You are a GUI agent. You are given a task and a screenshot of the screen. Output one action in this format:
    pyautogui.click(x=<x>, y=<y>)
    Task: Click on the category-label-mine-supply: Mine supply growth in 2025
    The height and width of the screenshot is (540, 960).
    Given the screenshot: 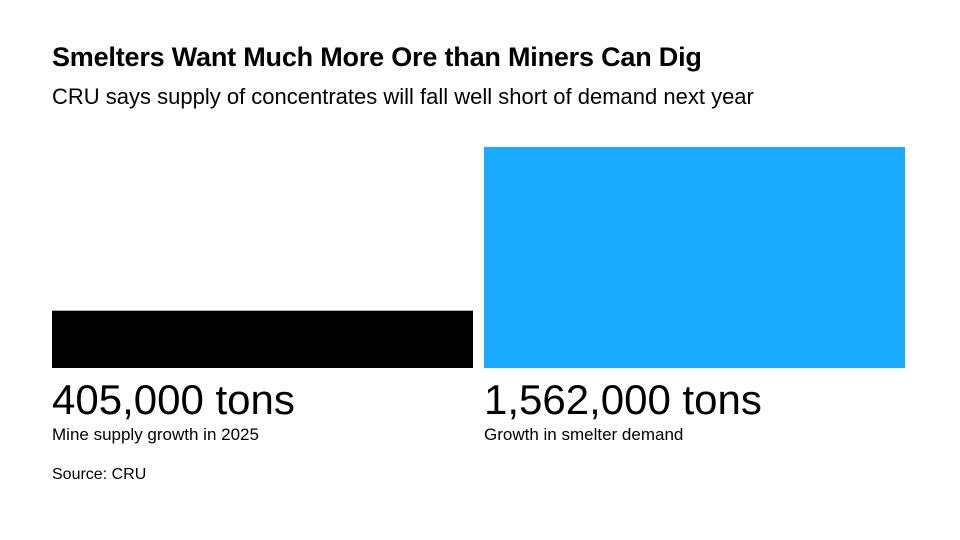 What is the action you would take?
    pyautogui.click(x=155, y=434)
    